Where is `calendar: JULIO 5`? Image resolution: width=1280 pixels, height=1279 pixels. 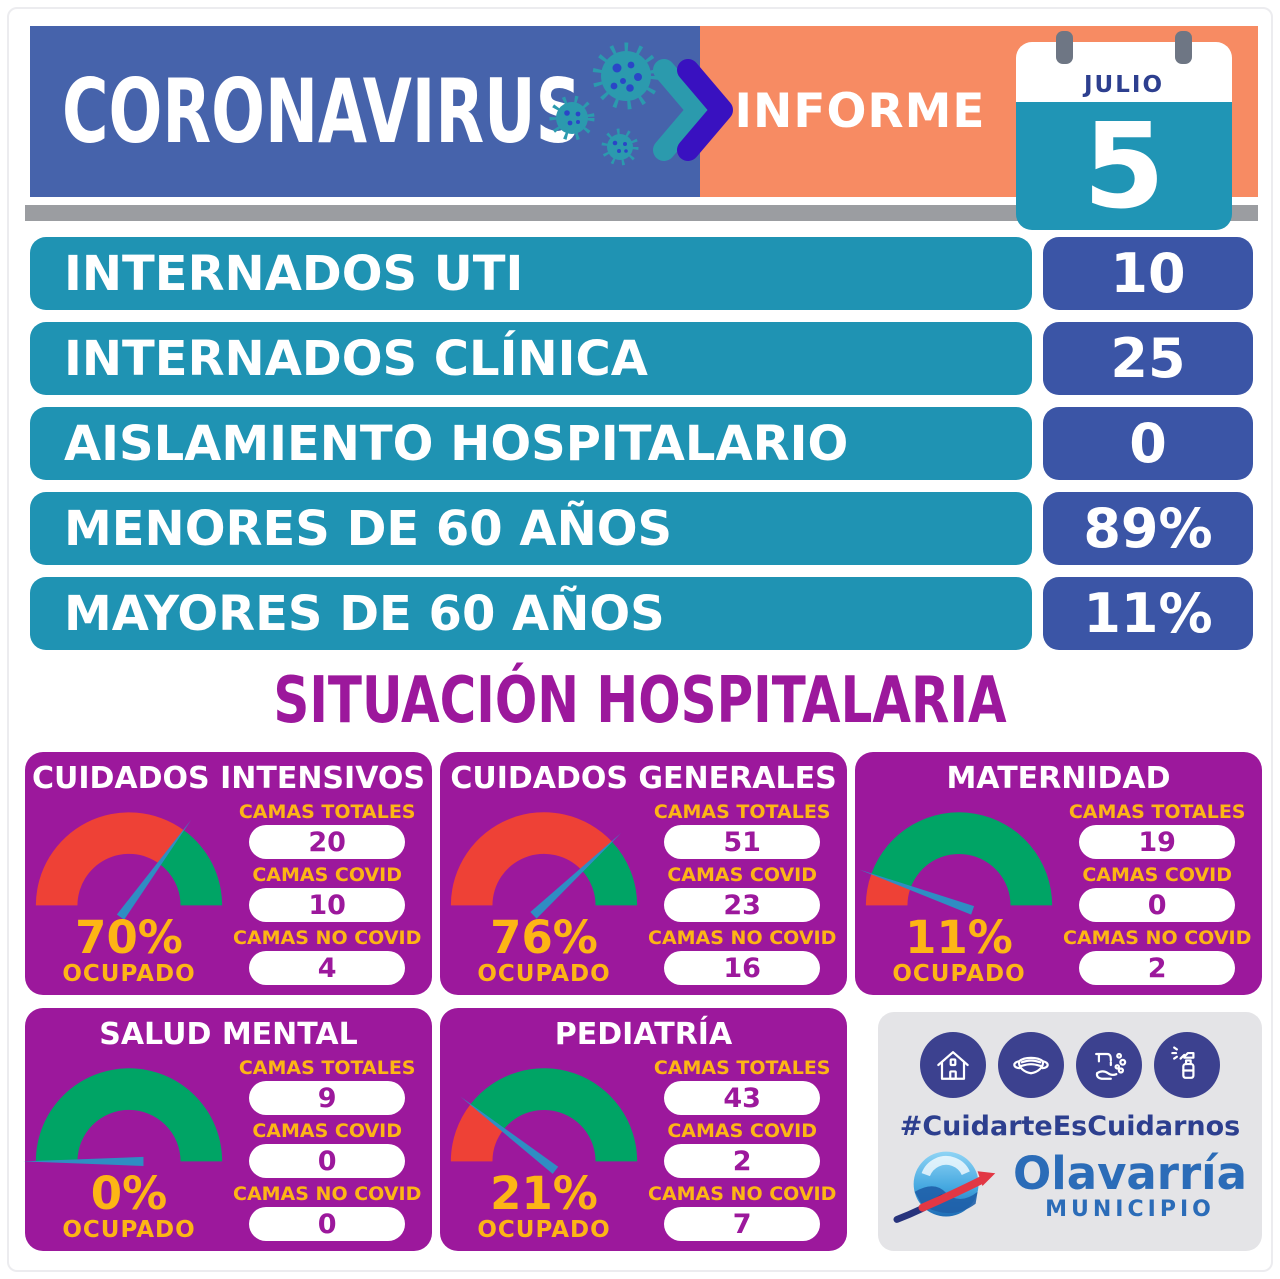
calendar: JULIO 5 is located at coordinates (1124, 130).